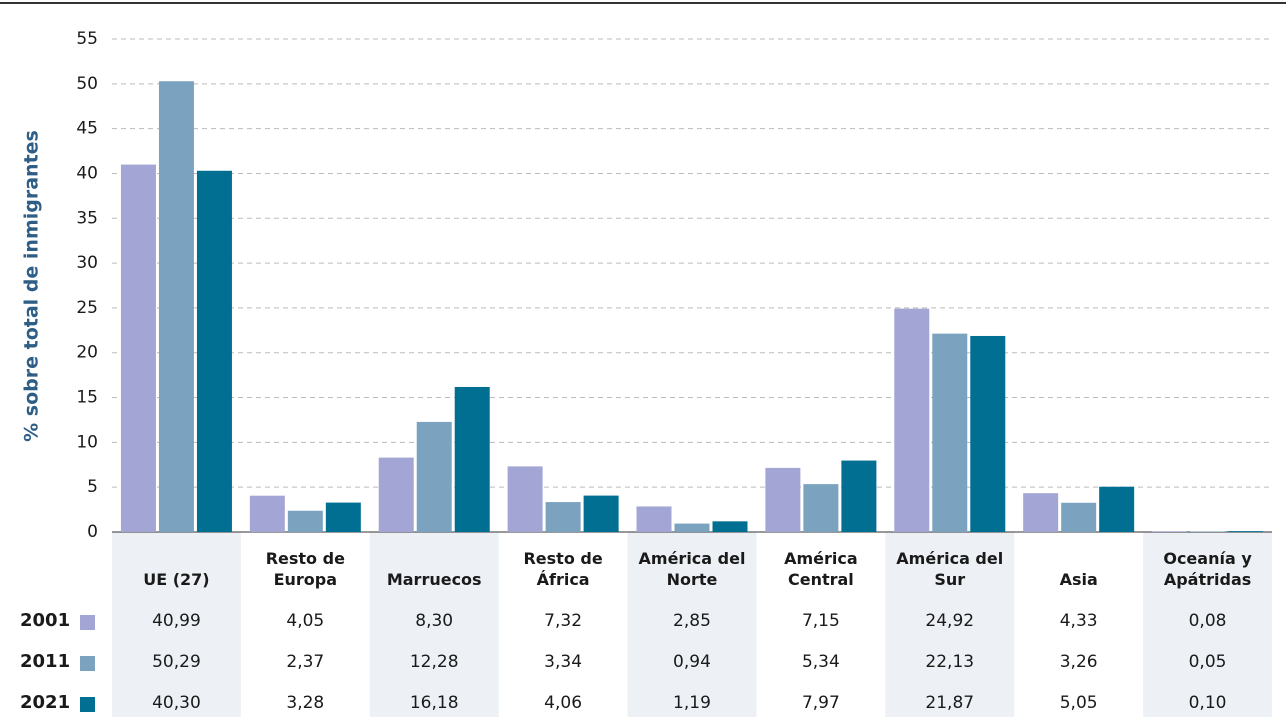  I want to click on y-tick-label: 25, so click(87, 308).